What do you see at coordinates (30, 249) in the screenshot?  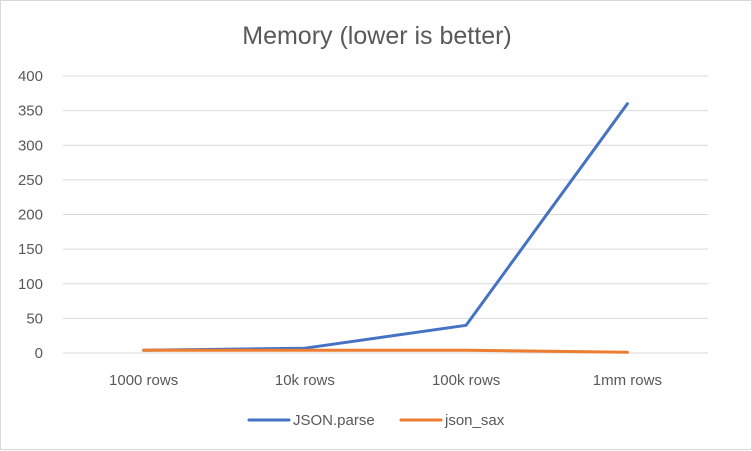 I see `y-tick-label: 150` at bounding box center [30, 249].